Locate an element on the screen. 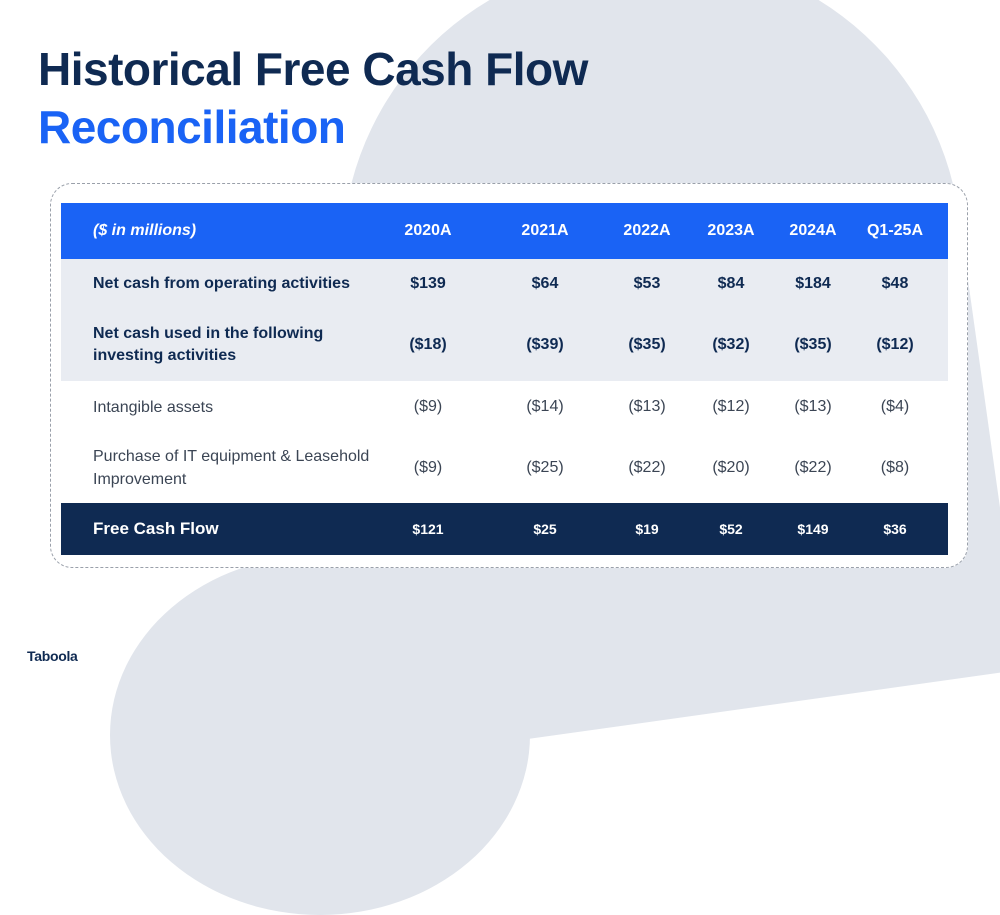  column-header: 2021A is located at coordinates (545, 230).